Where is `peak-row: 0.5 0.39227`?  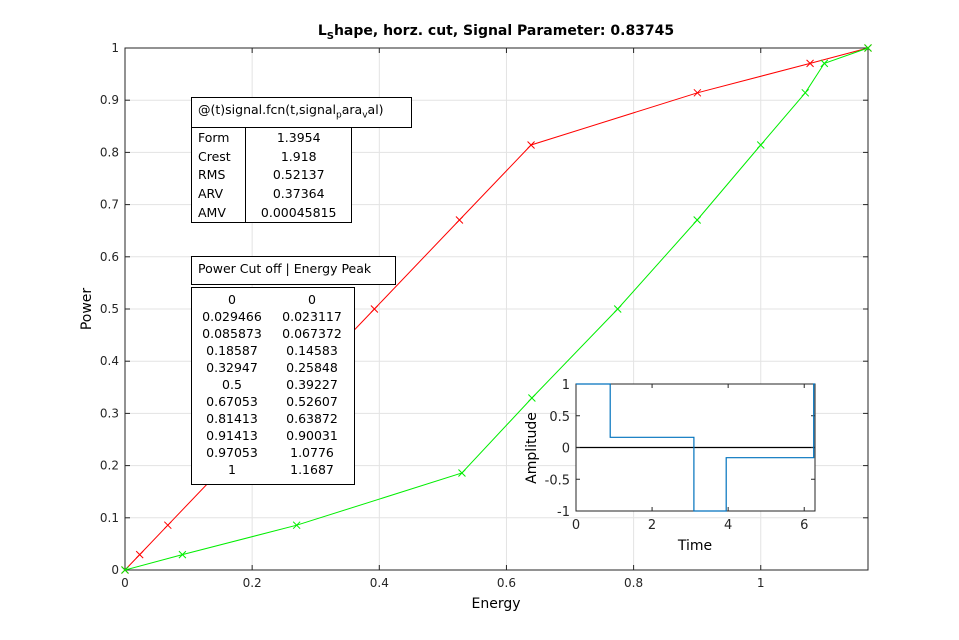
peak-row: 0.5 0.39227 is located at coordinates (273, 384).